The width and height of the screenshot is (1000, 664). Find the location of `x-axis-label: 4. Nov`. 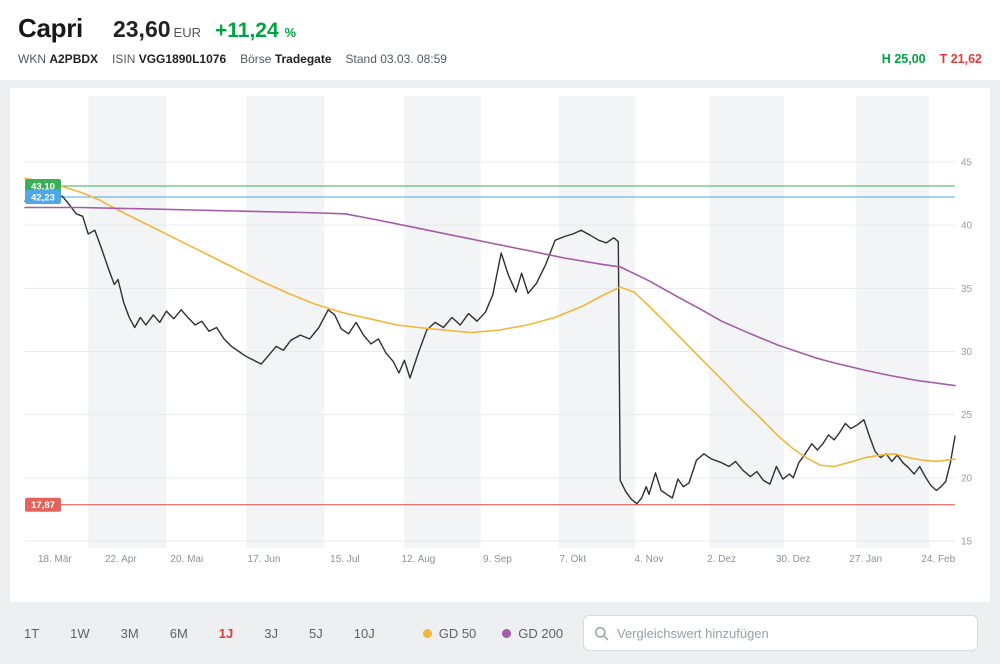

x-axis-label: 4. Nov is located at coordinates (649, 559).